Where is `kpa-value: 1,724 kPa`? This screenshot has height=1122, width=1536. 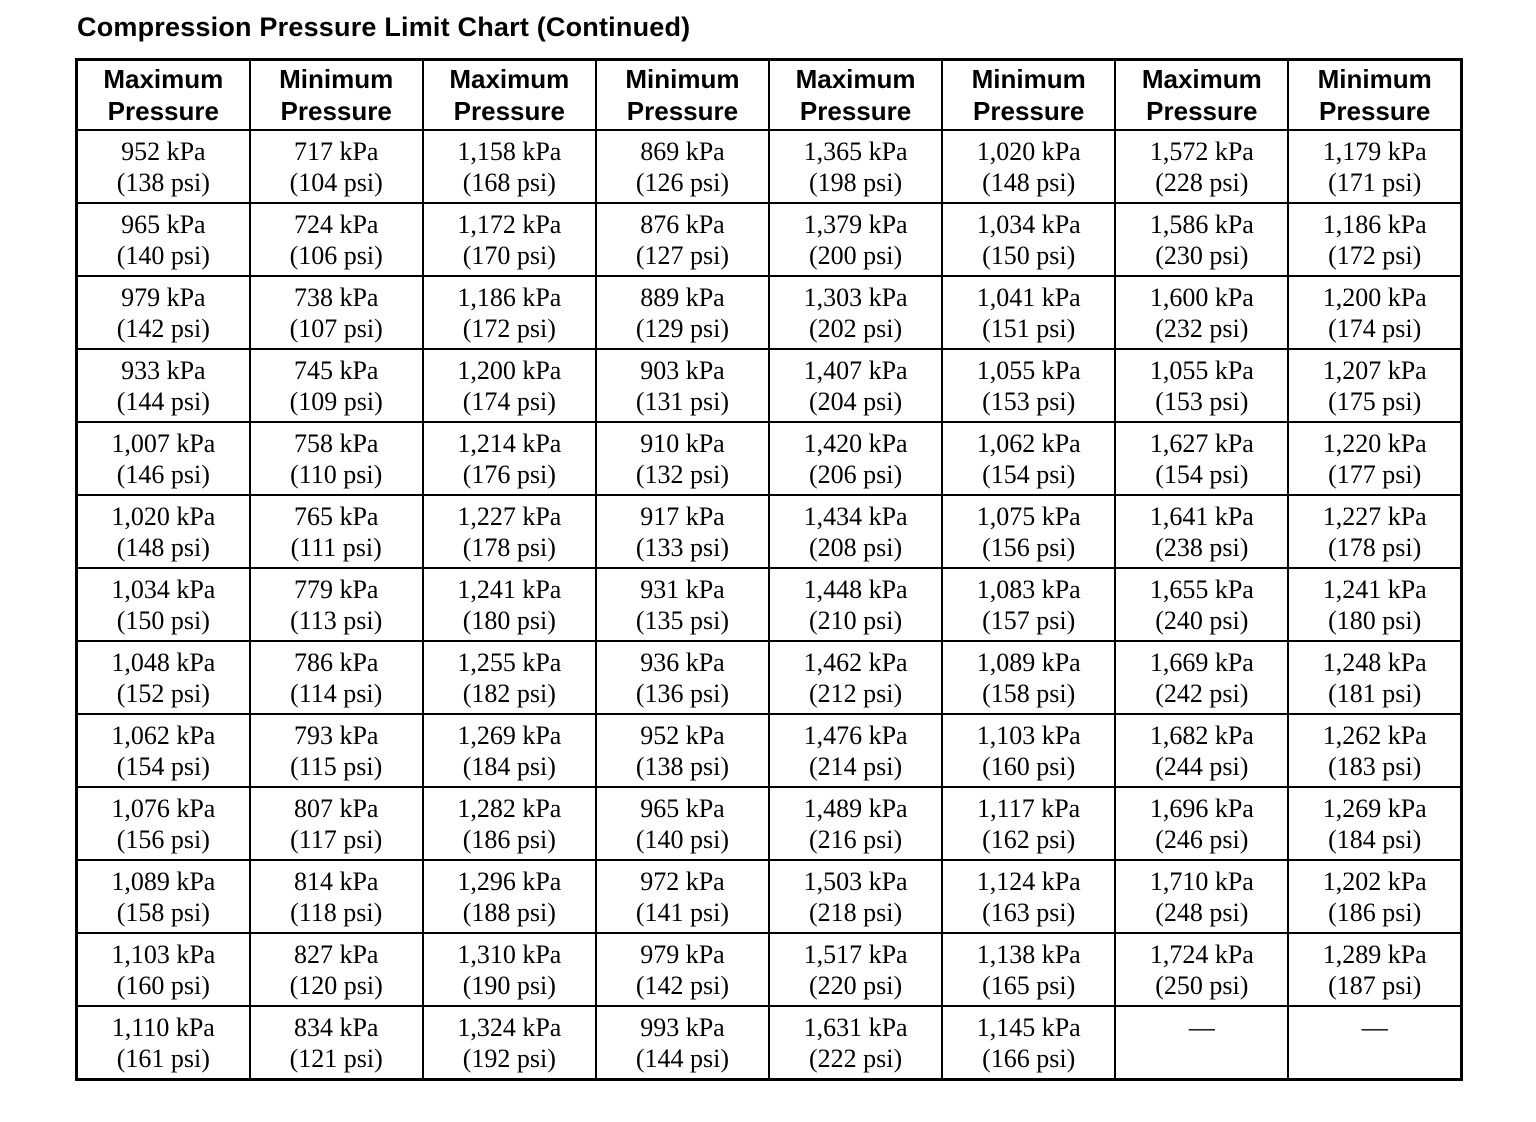 kpa-value: 1,724 kPa is located at coordinates (1201, 954).